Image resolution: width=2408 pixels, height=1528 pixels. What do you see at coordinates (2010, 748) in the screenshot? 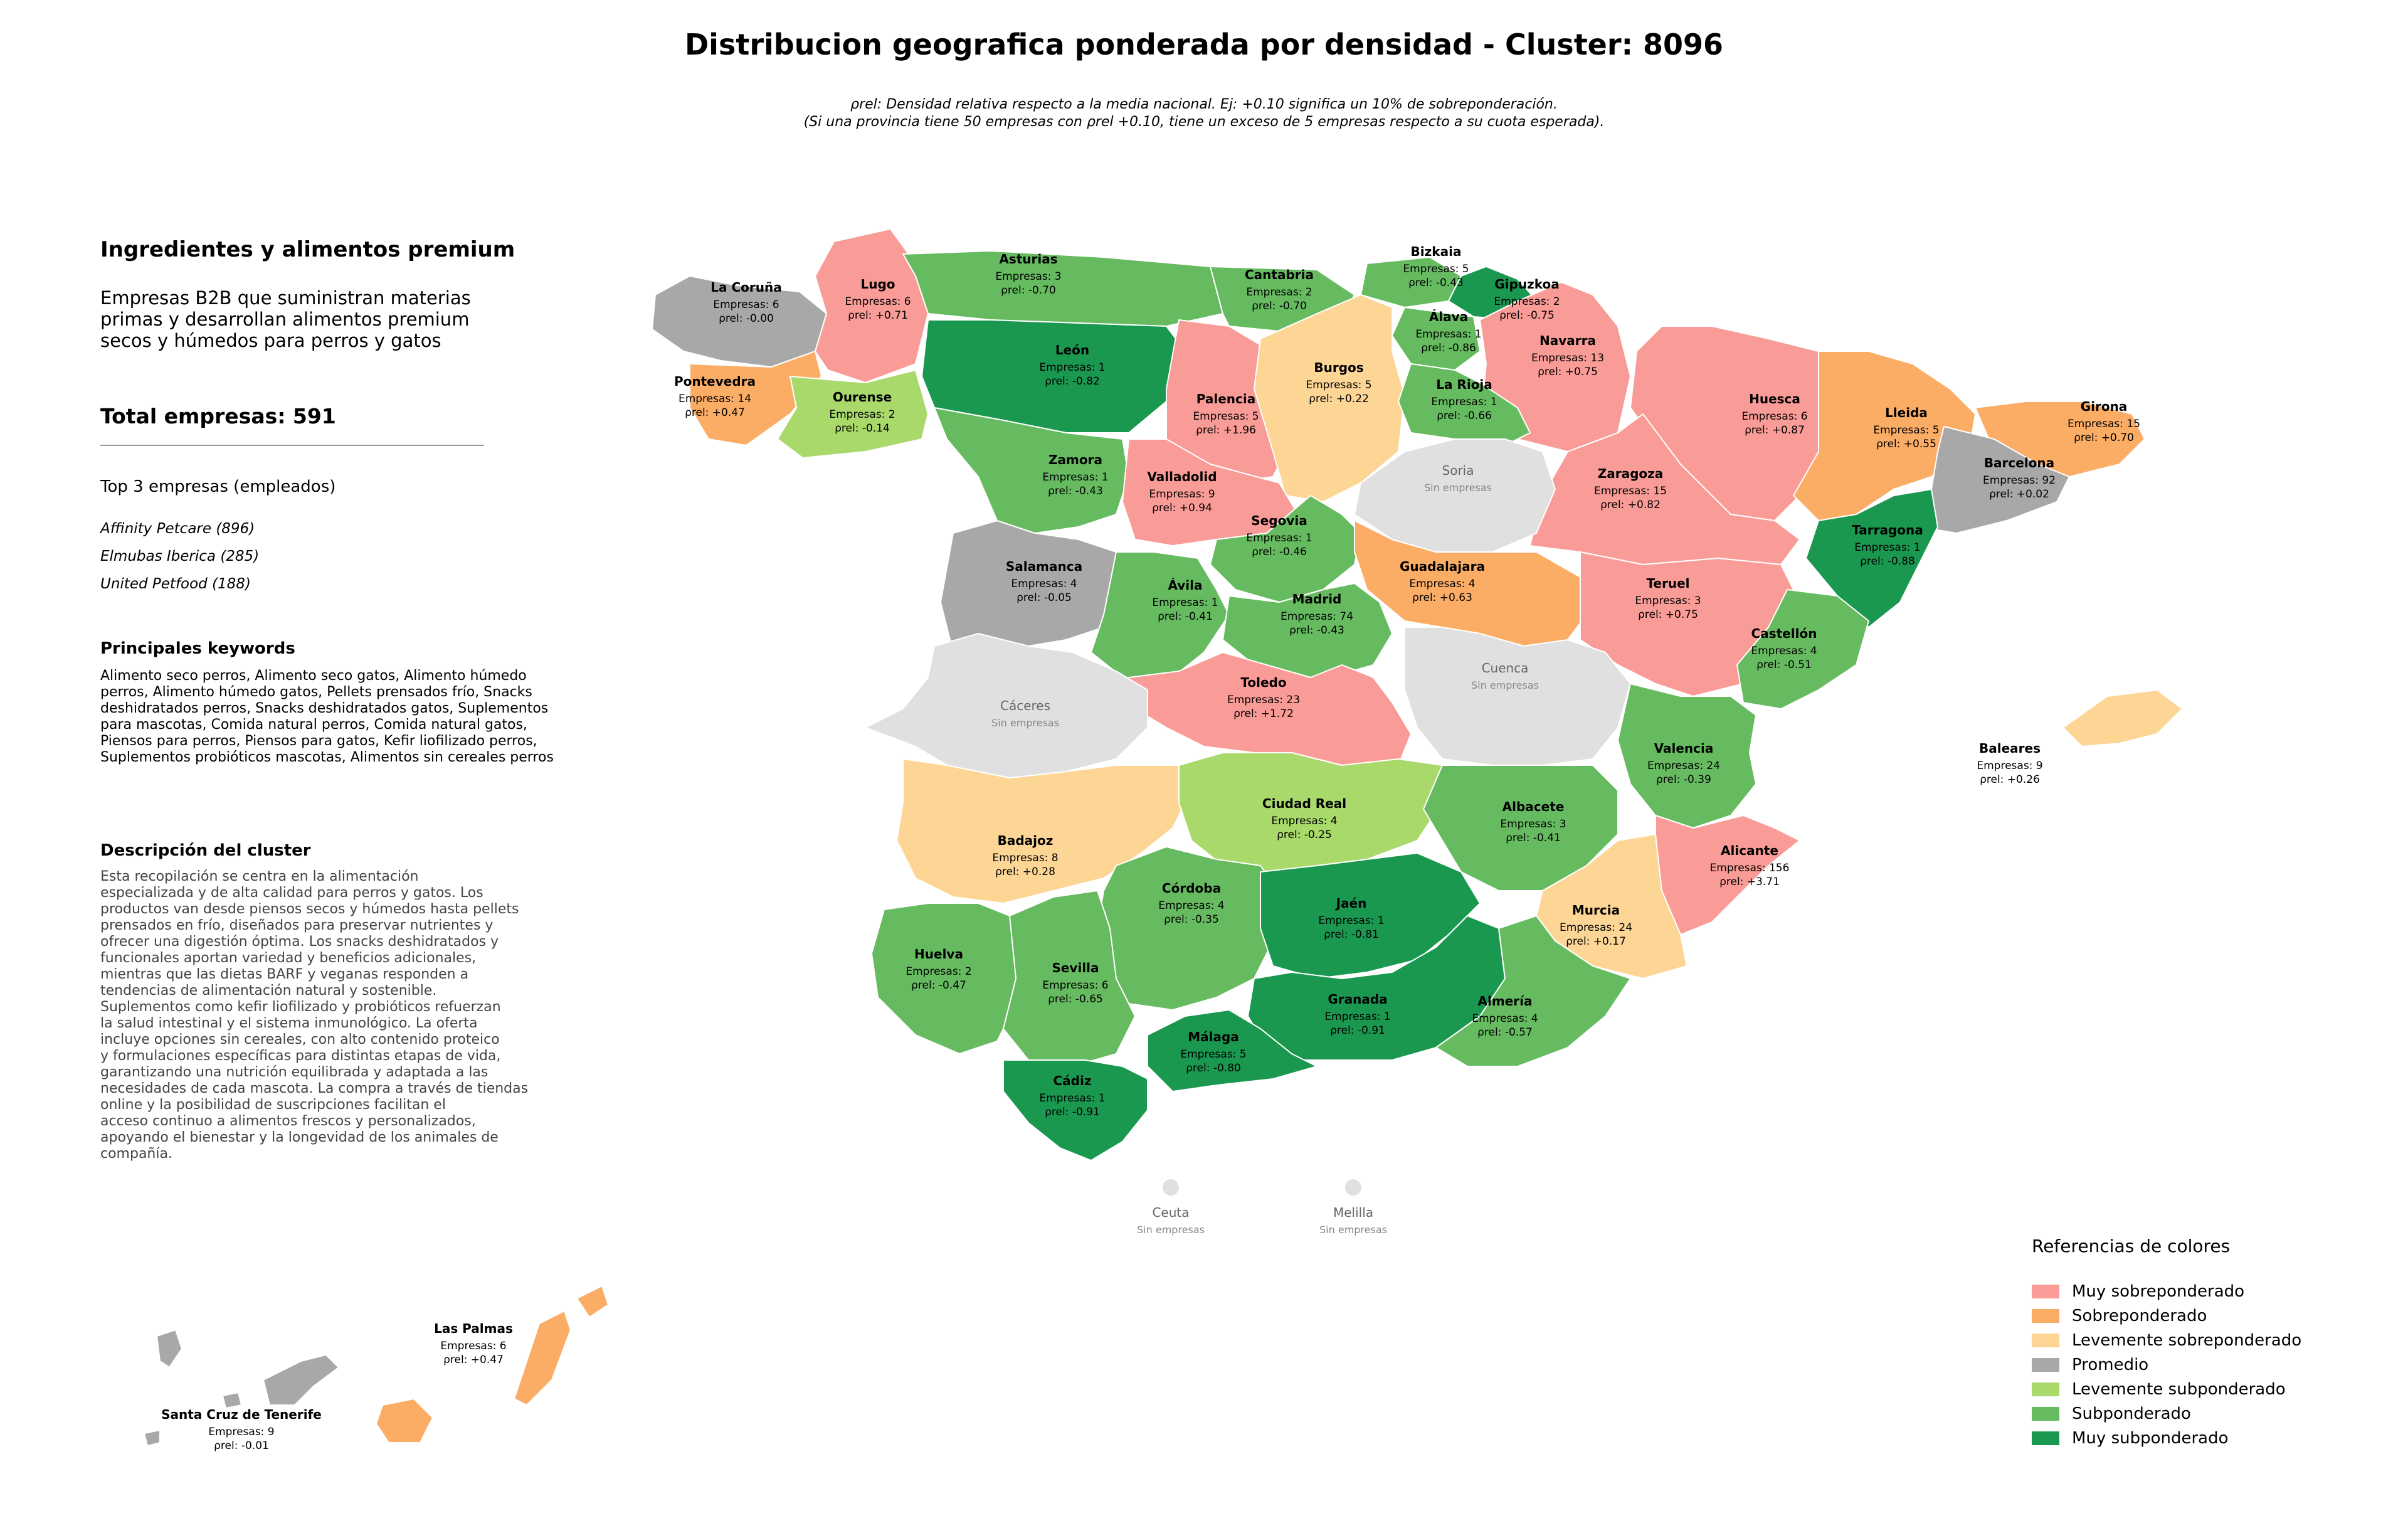
I see `province-name: Baleares` at bounding box center [2010, 748].